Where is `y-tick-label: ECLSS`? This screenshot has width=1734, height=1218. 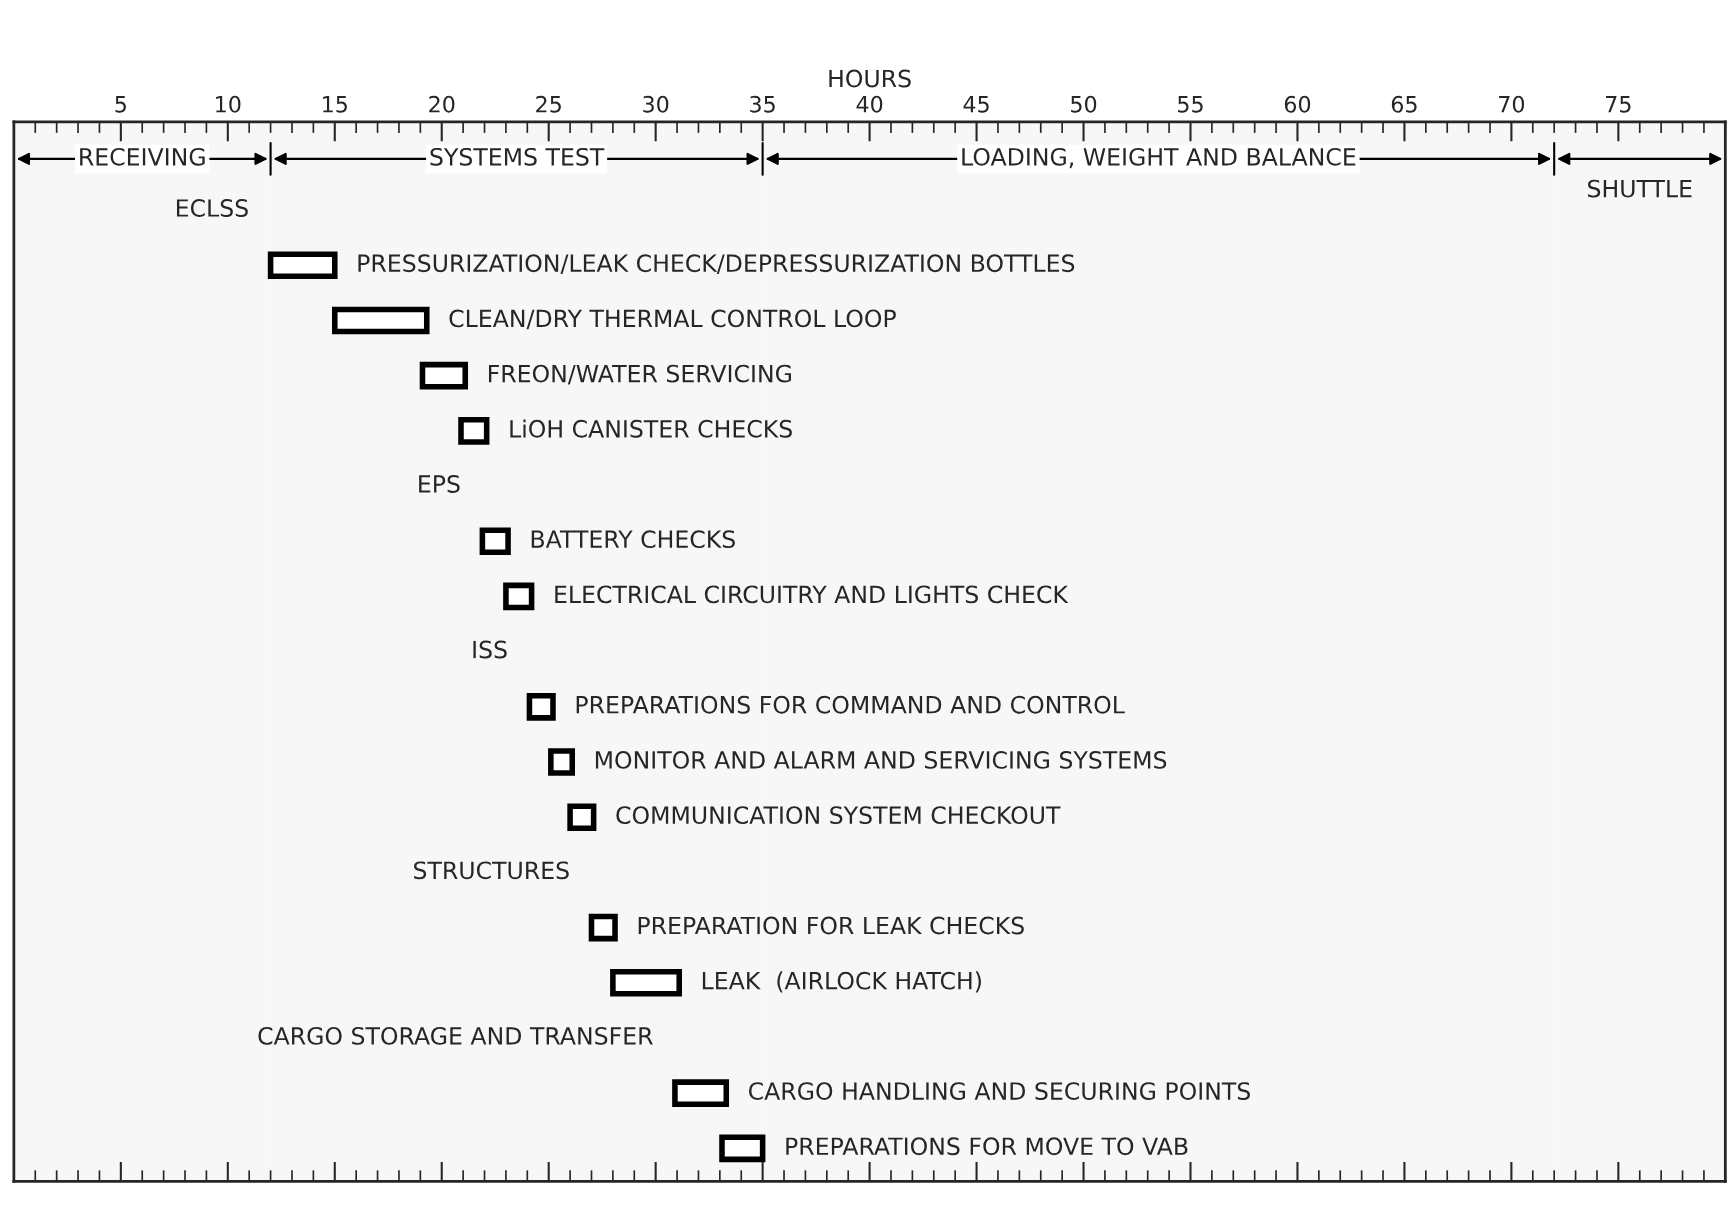
y-tick-label: ECLSS is located at coordinates (212, 208).